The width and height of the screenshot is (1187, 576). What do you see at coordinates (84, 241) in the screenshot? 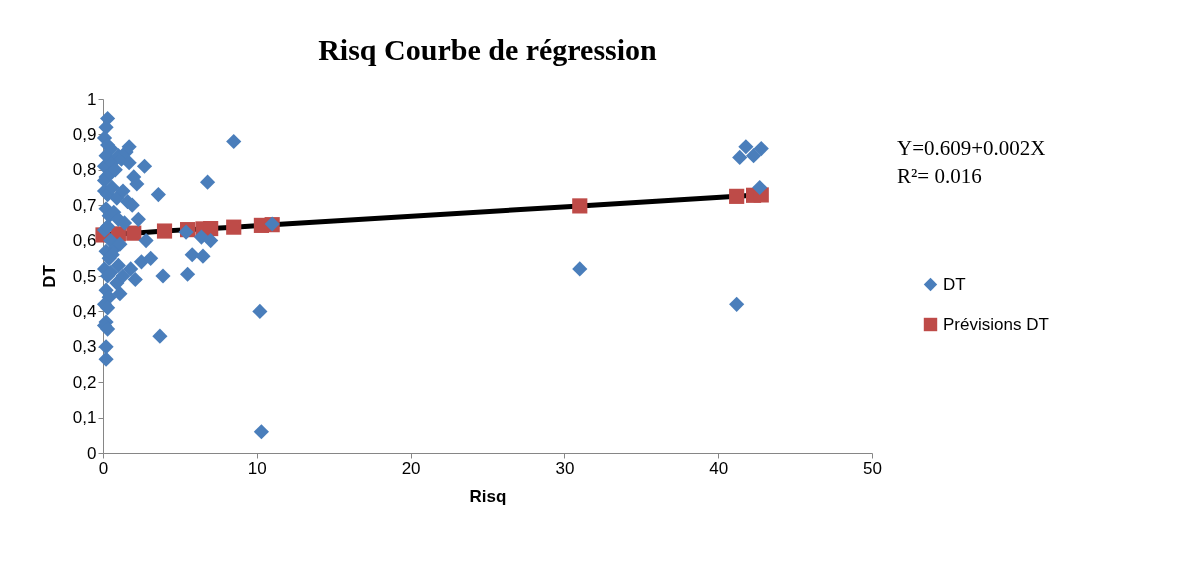
I see `y-tick-label: 0,6` at bounding box center [84, 241].